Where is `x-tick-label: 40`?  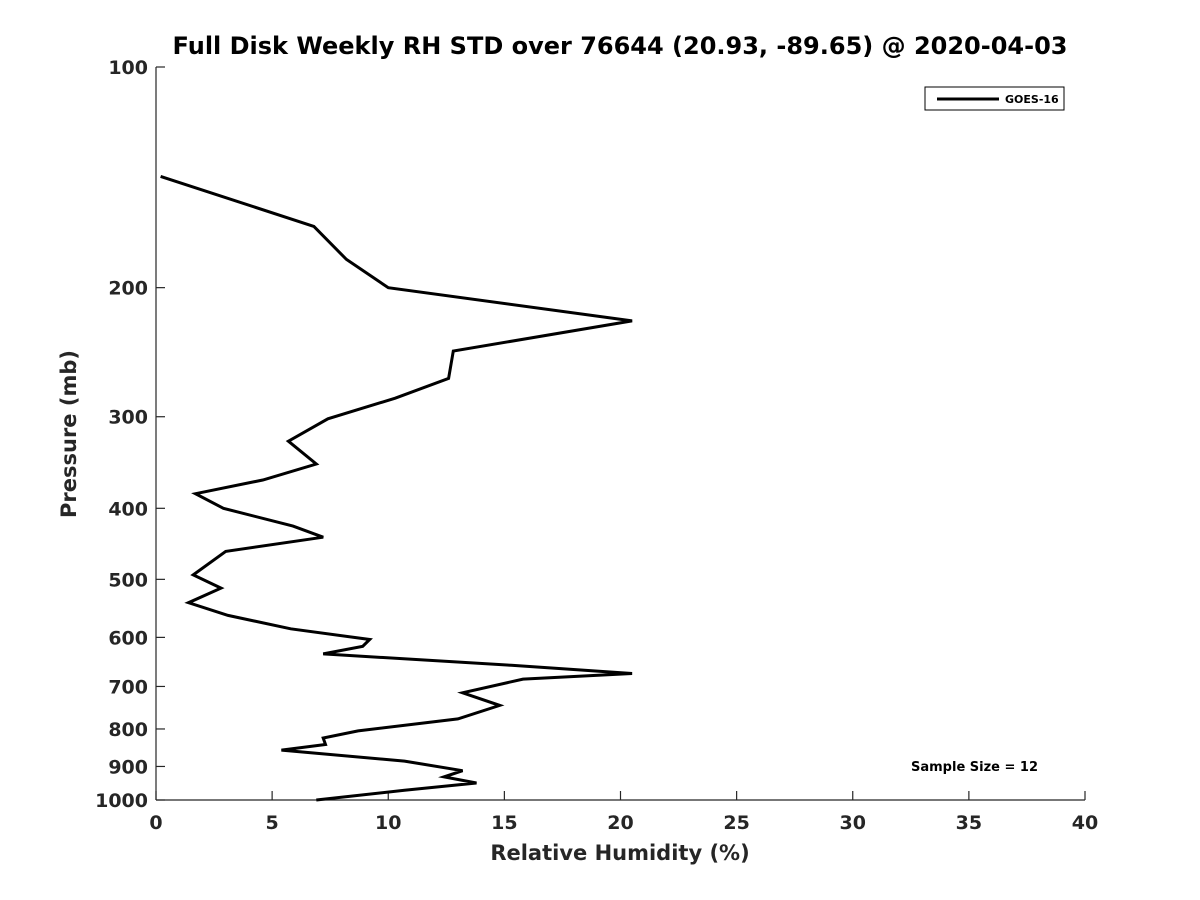 x-tick-label: 40 is located at coordinates (1085, 823).